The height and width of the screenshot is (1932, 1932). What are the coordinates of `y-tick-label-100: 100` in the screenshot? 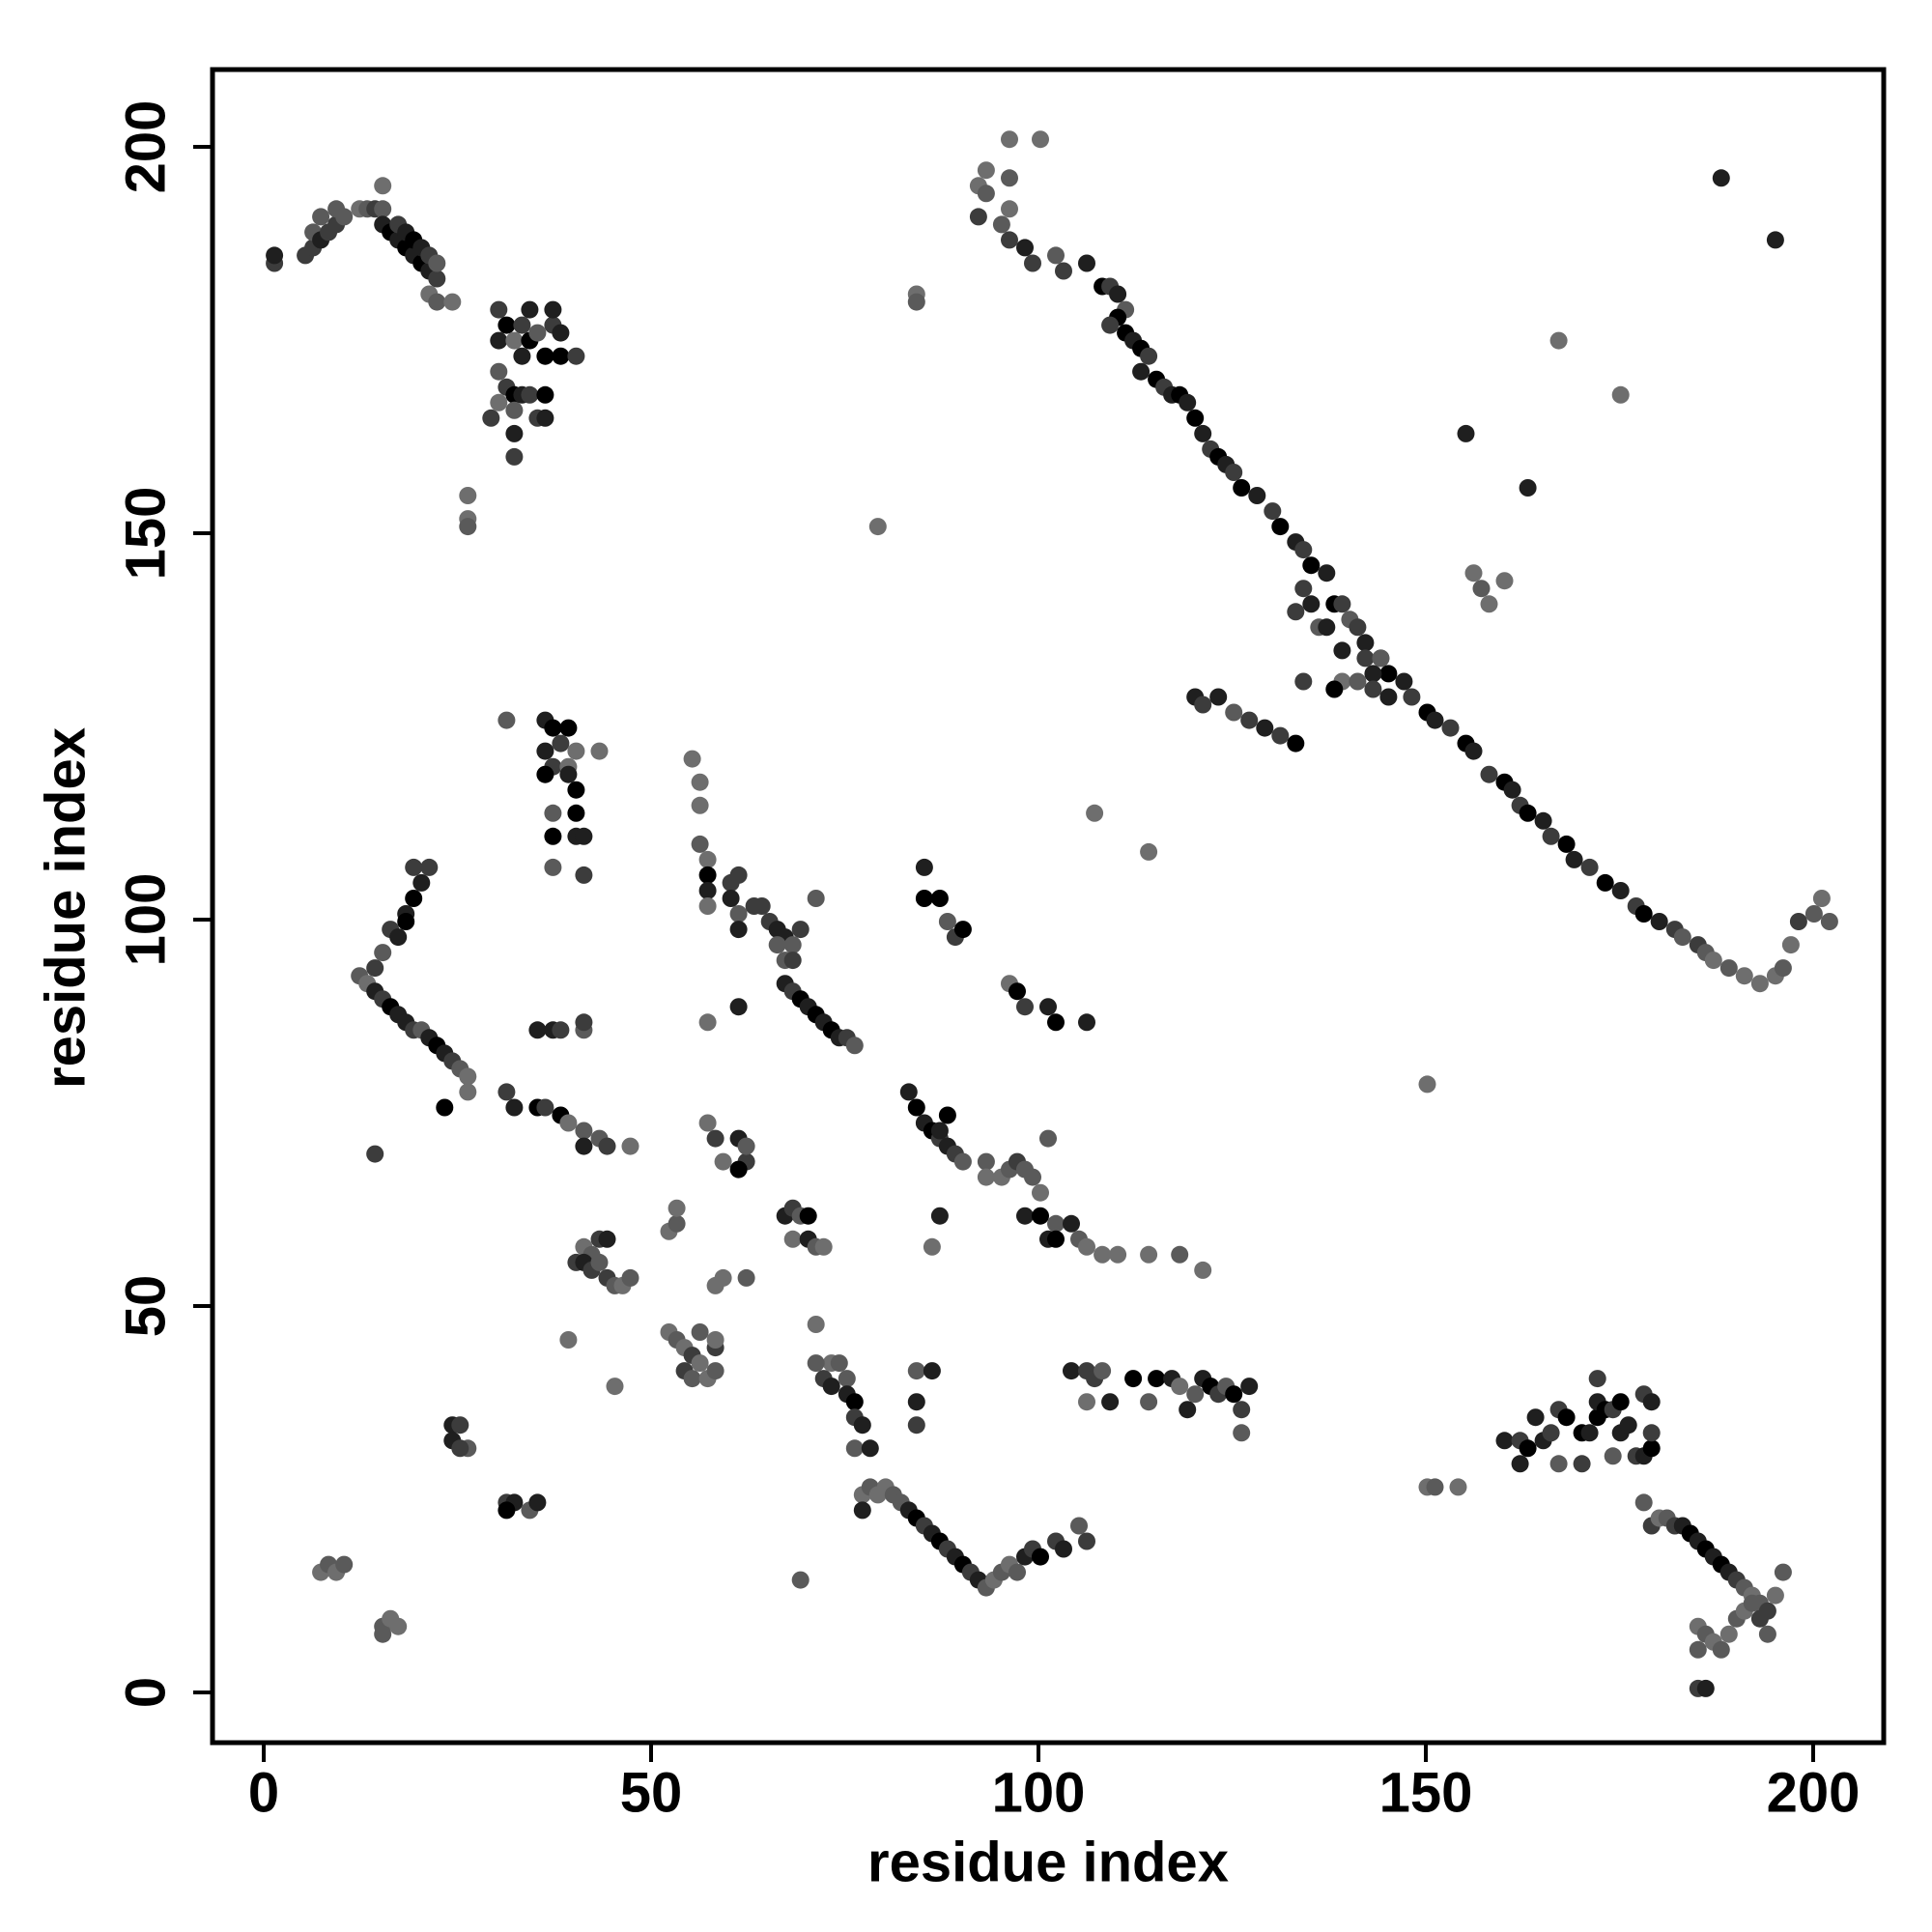 It's located at (145, 920).